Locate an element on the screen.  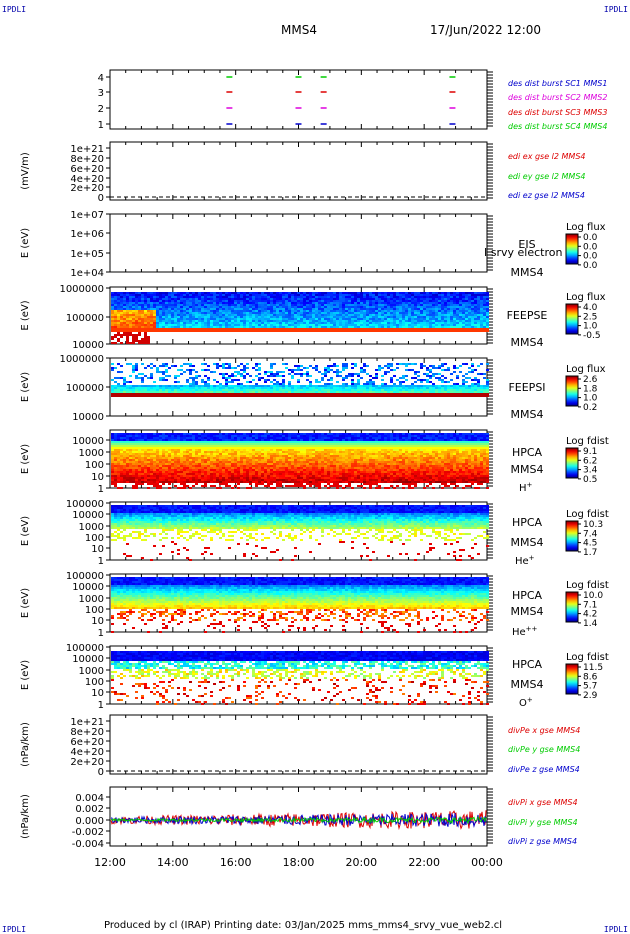
y-tick-label: 0.002 is located at coordinates (89, 809).